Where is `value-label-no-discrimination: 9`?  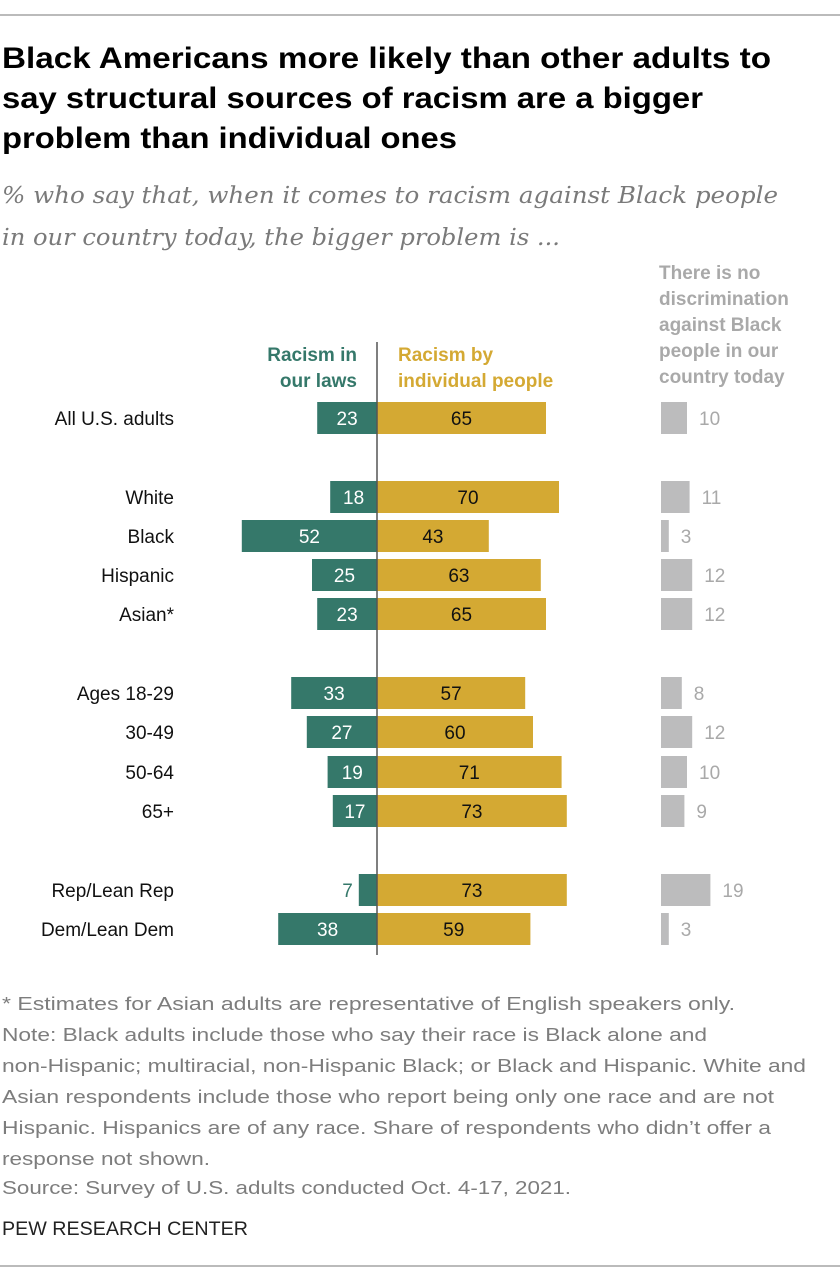 value-label-no-discrimination: 9 is located at coordinates (701, 812).